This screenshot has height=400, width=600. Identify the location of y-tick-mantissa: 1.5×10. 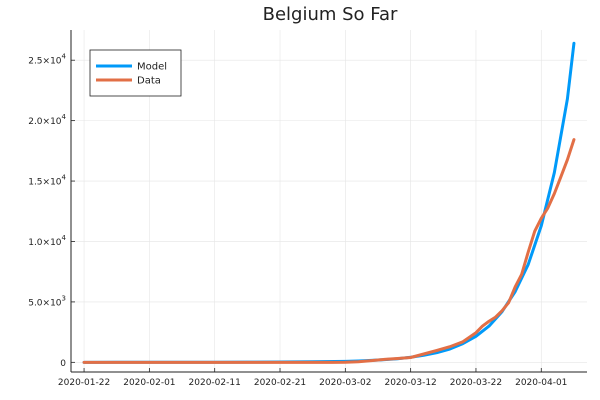
(45, 183).